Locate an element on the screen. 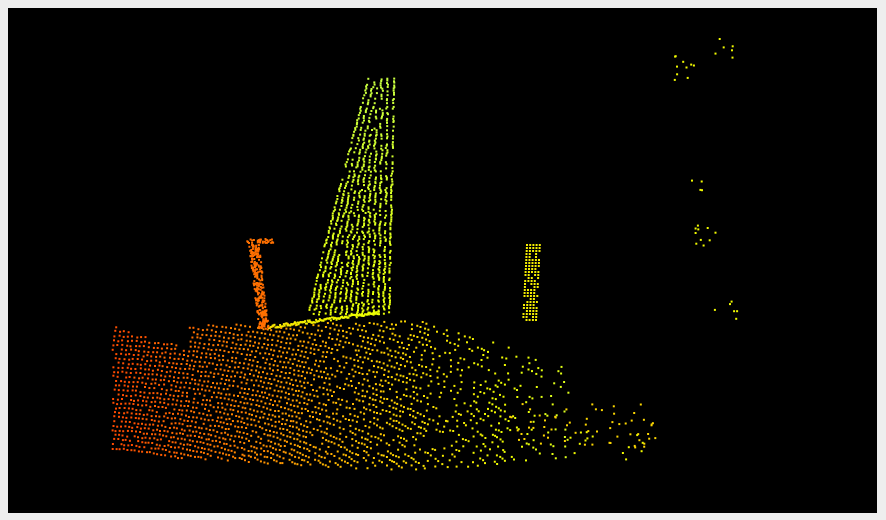  yellow-panel-points is located at coordinates (531, 282).